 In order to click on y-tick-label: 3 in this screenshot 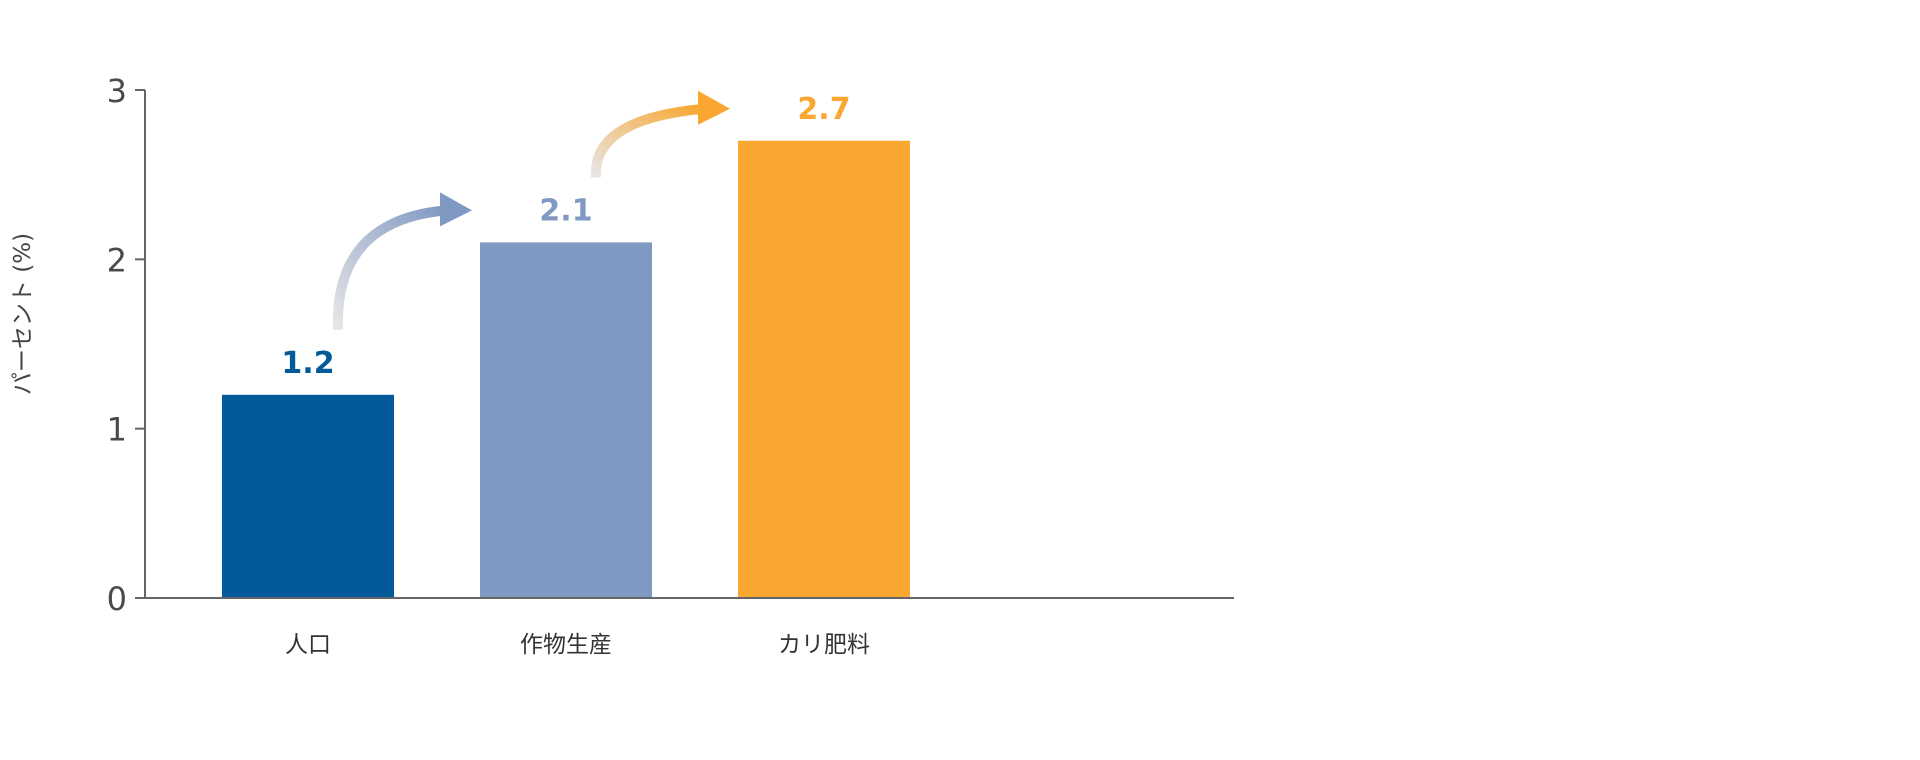, I will do `click(117, 91)`.